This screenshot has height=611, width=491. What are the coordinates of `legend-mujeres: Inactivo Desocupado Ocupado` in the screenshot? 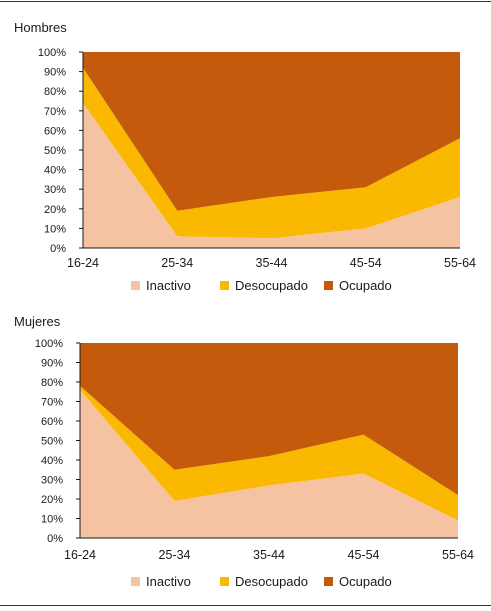 It's located at (245, 581).